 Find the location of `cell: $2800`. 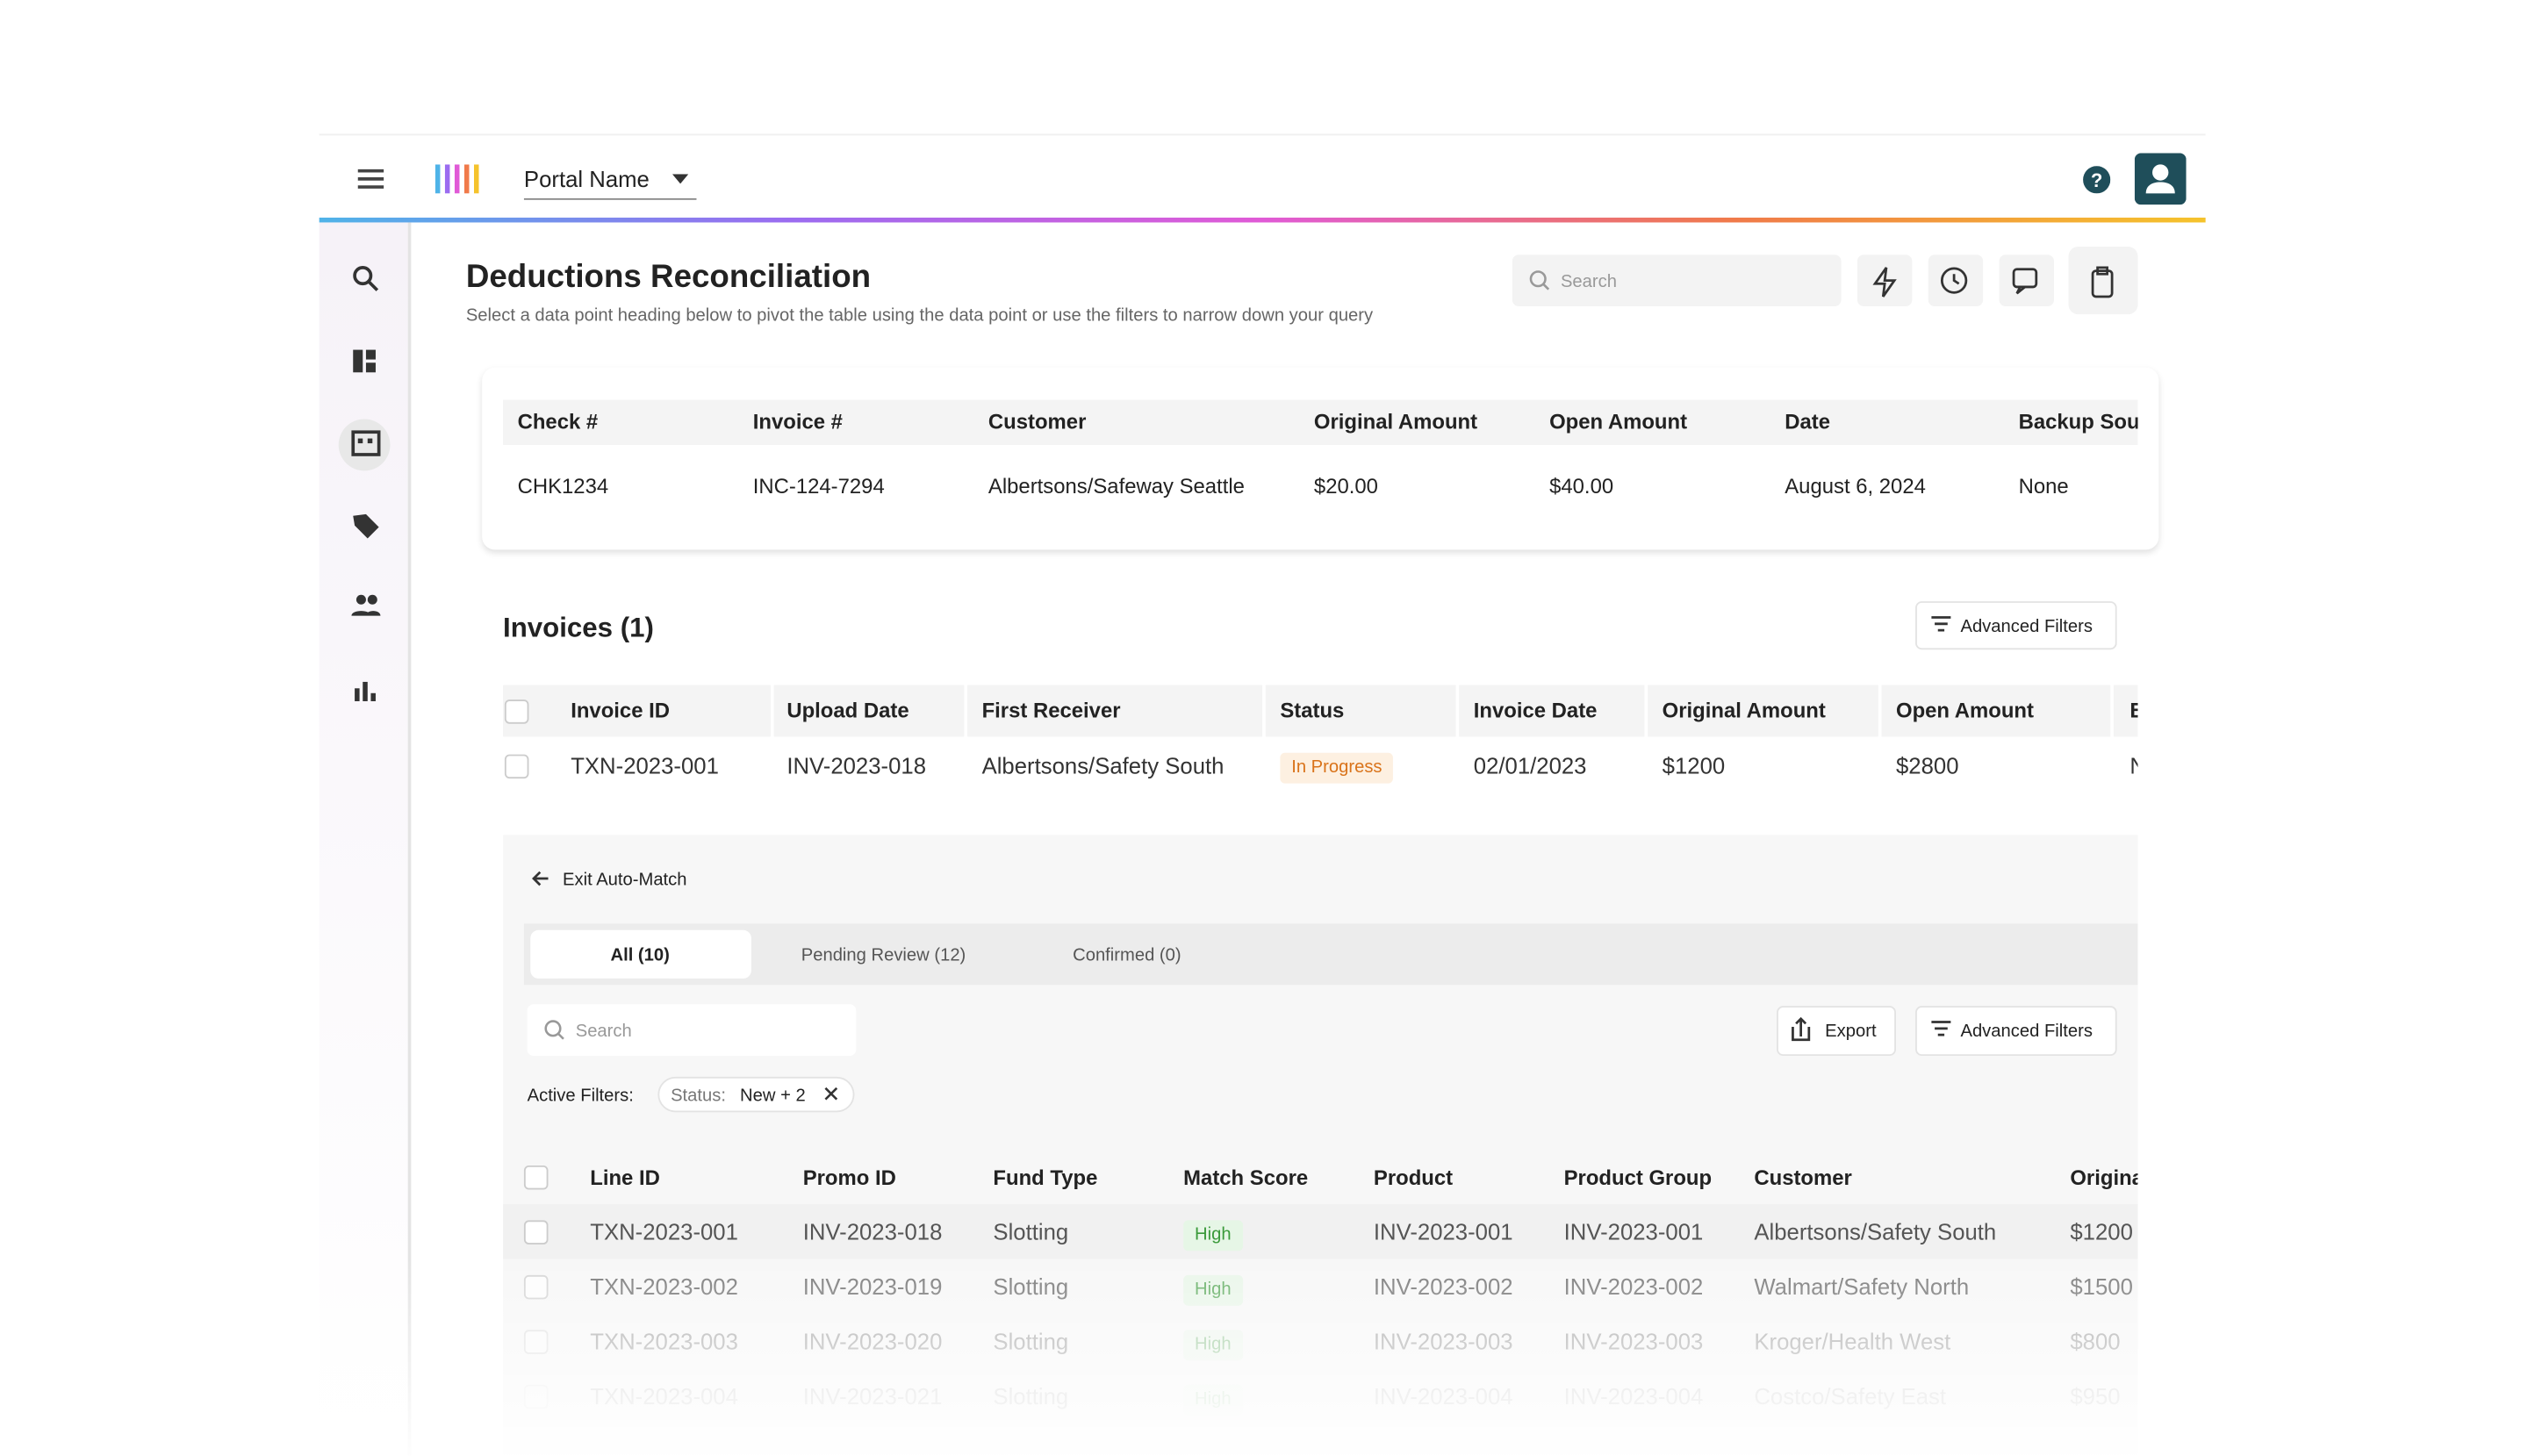

cell: $2800 is located at coordinates (1927, 765).